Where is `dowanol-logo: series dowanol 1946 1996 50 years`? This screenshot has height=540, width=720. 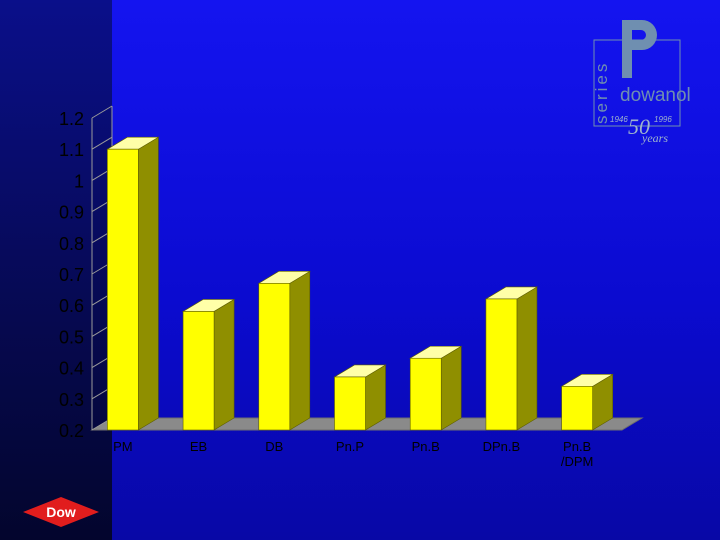
dowanol-logo: series dowanol 1946 1996 50 years is located at coordinates (641, 82).